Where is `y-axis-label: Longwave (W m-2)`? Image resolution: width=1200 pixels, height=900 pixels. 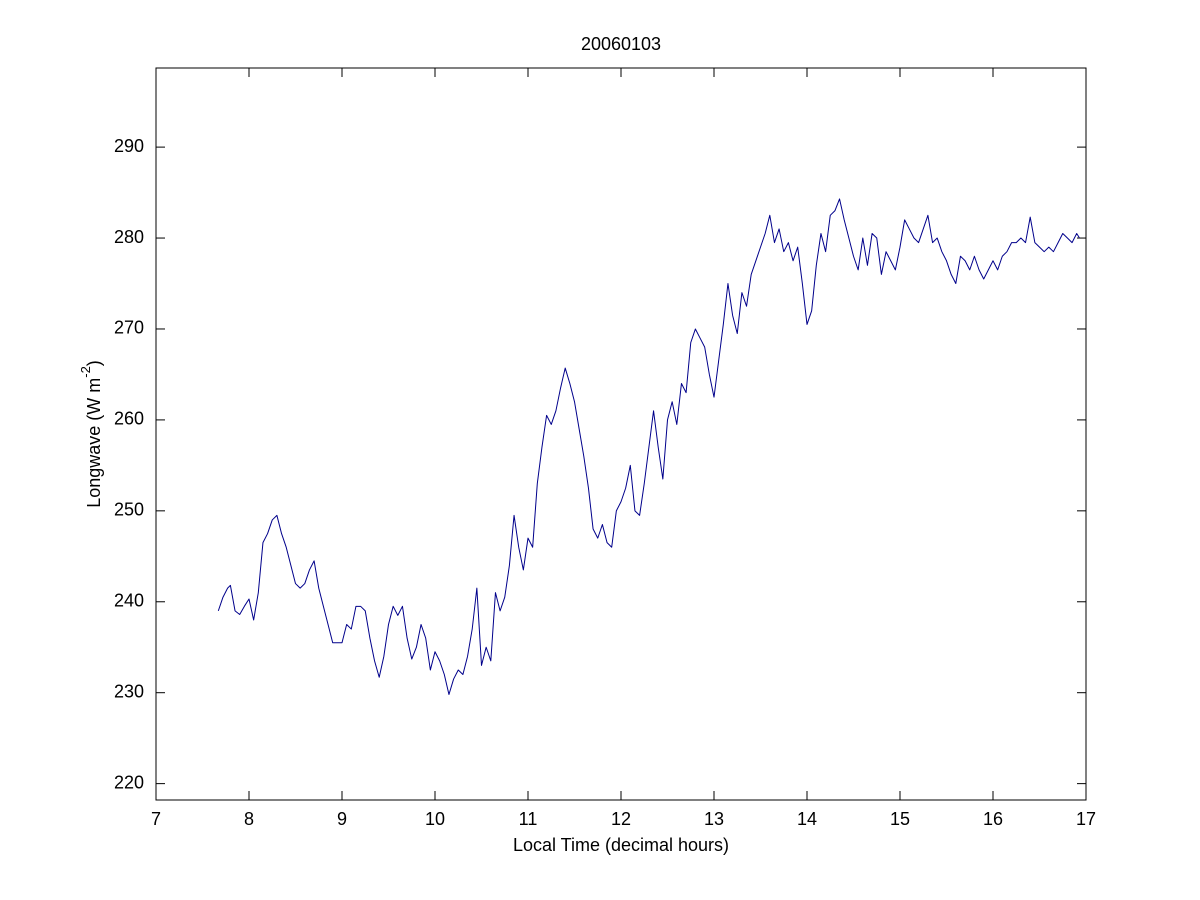 y-axis-label: Longwave (W m-2) is located at coordinates (90, 434).